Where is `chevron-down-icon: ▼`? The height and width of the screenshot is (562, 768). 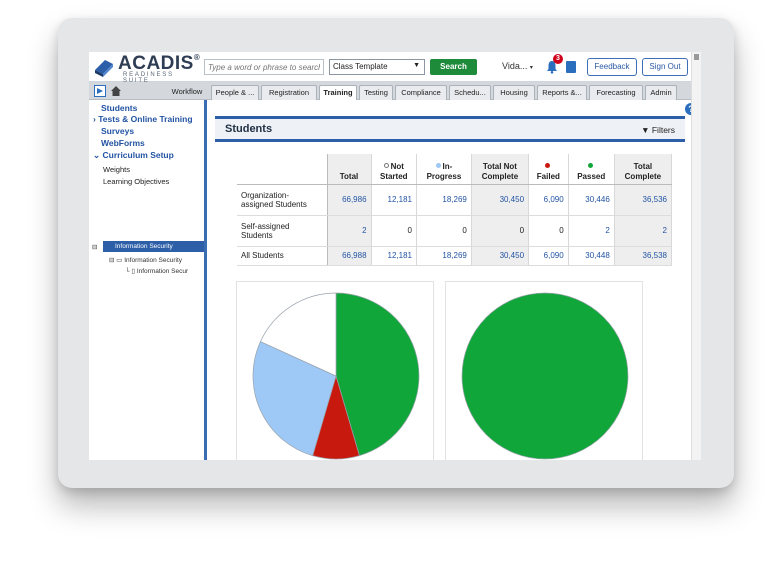 chevron-down-icon: ▼ is located at coordinates (416, 65).